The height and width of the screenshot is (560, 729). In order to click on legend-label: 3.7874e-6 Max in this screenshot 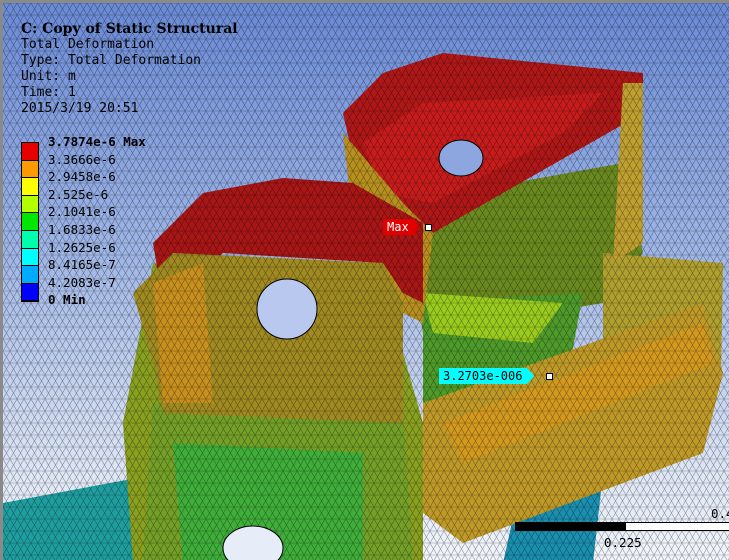, I will do `click(97, 141)`.